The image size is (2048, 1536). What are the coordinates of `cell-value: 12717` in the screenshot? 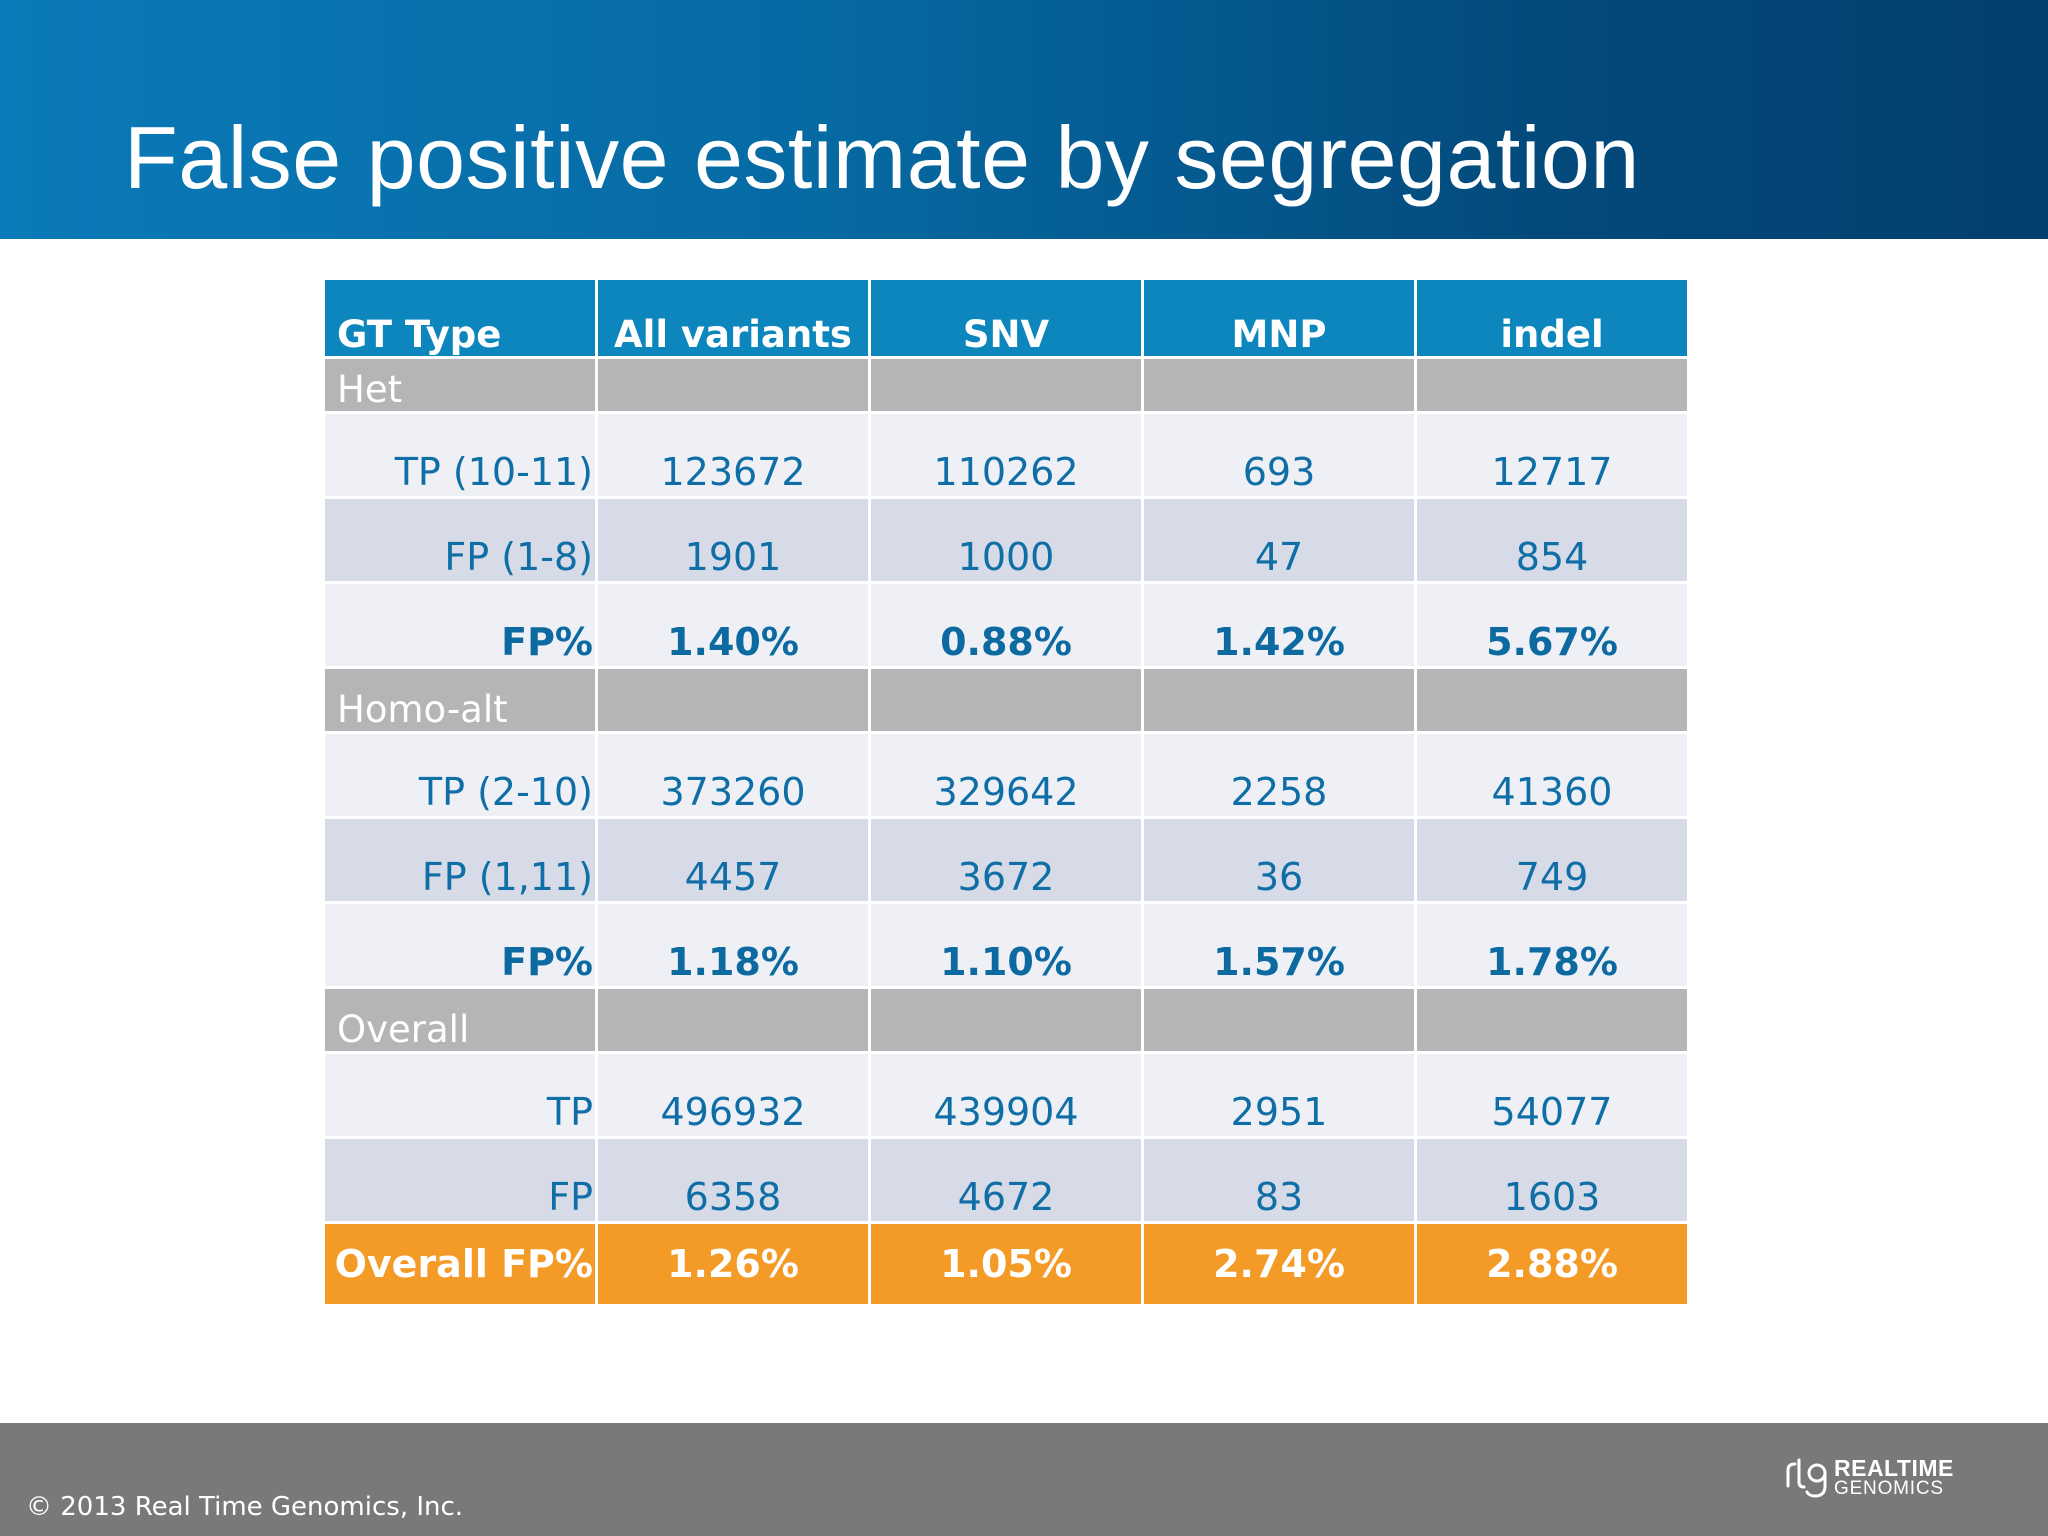 It's located at (1552, 456).